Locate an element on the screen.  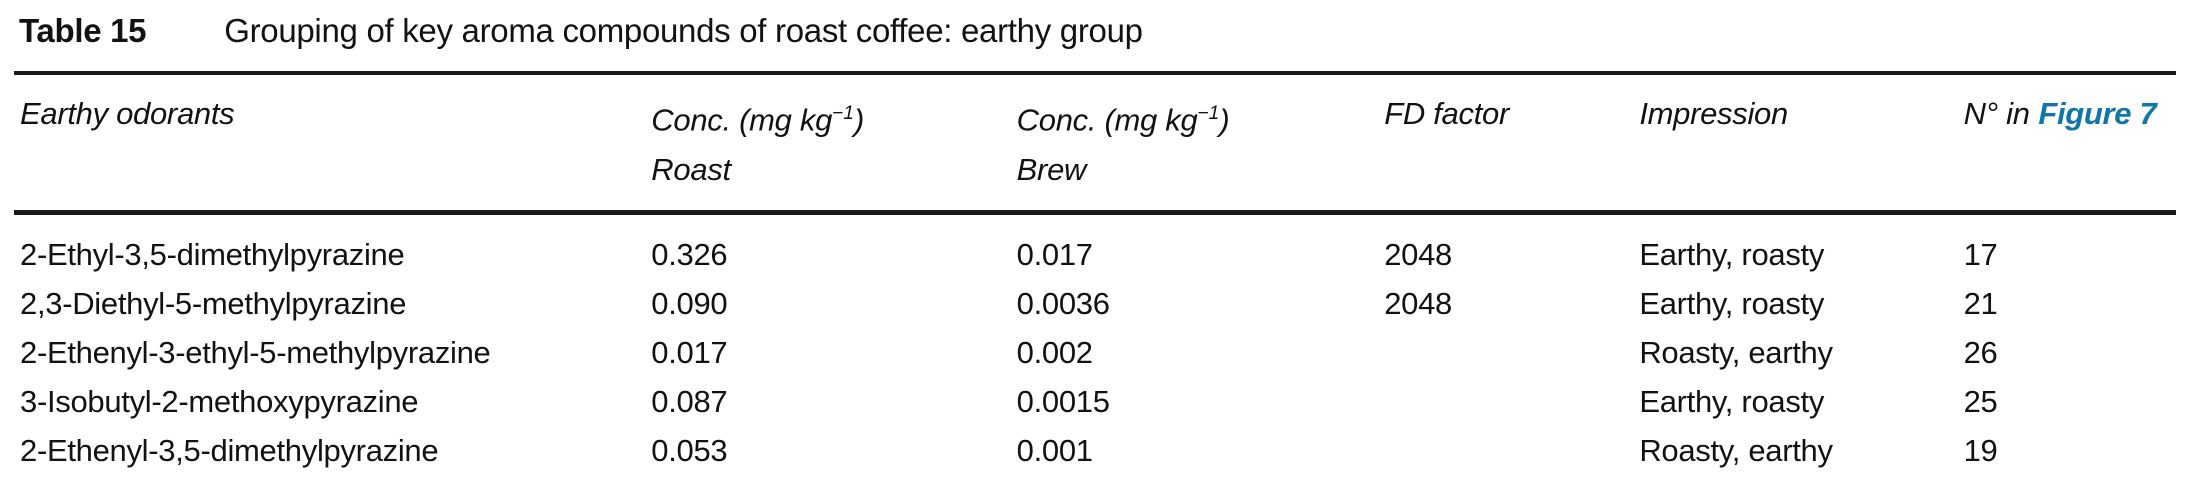
header-impression: Impression is located at coordinates (1713, 113).